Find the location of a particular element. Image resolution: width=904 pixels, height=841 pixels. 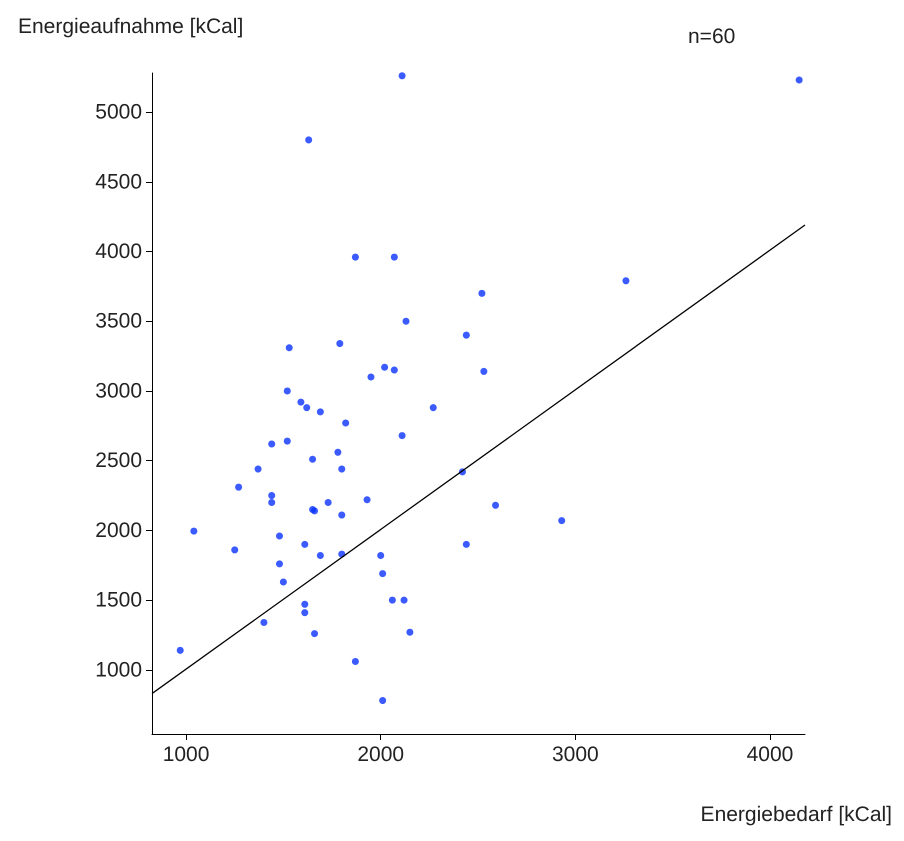

y-tick-label: 1500 is located at coordinates (118, 600).